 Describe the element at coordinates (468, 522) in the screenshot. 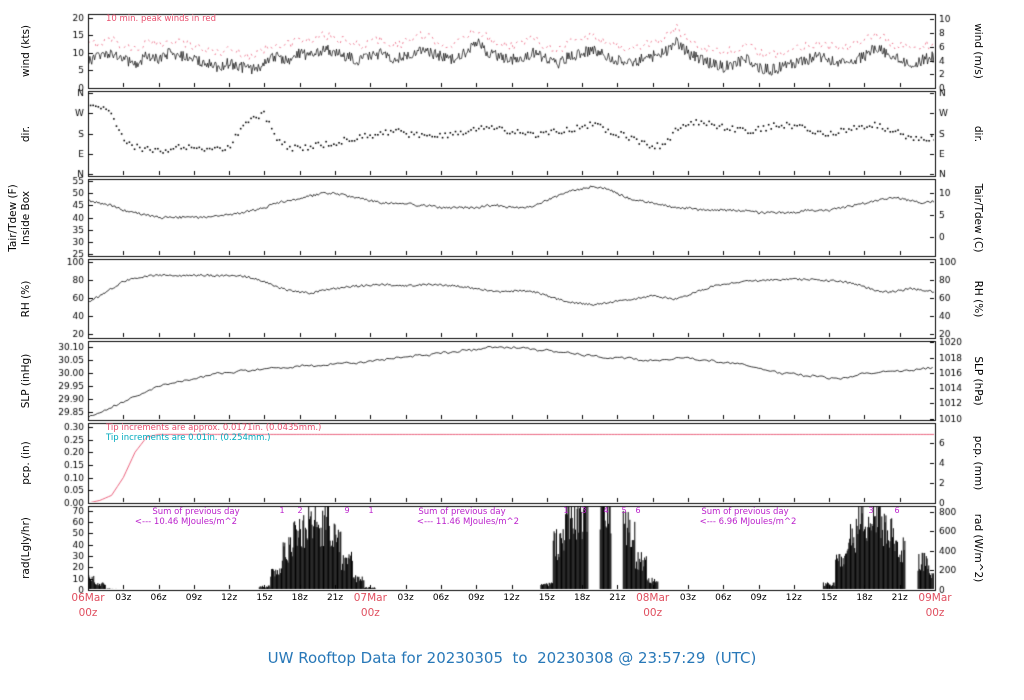

I see `rad-sum-value: <--- 11.46 MJoules/m^2` at that location.